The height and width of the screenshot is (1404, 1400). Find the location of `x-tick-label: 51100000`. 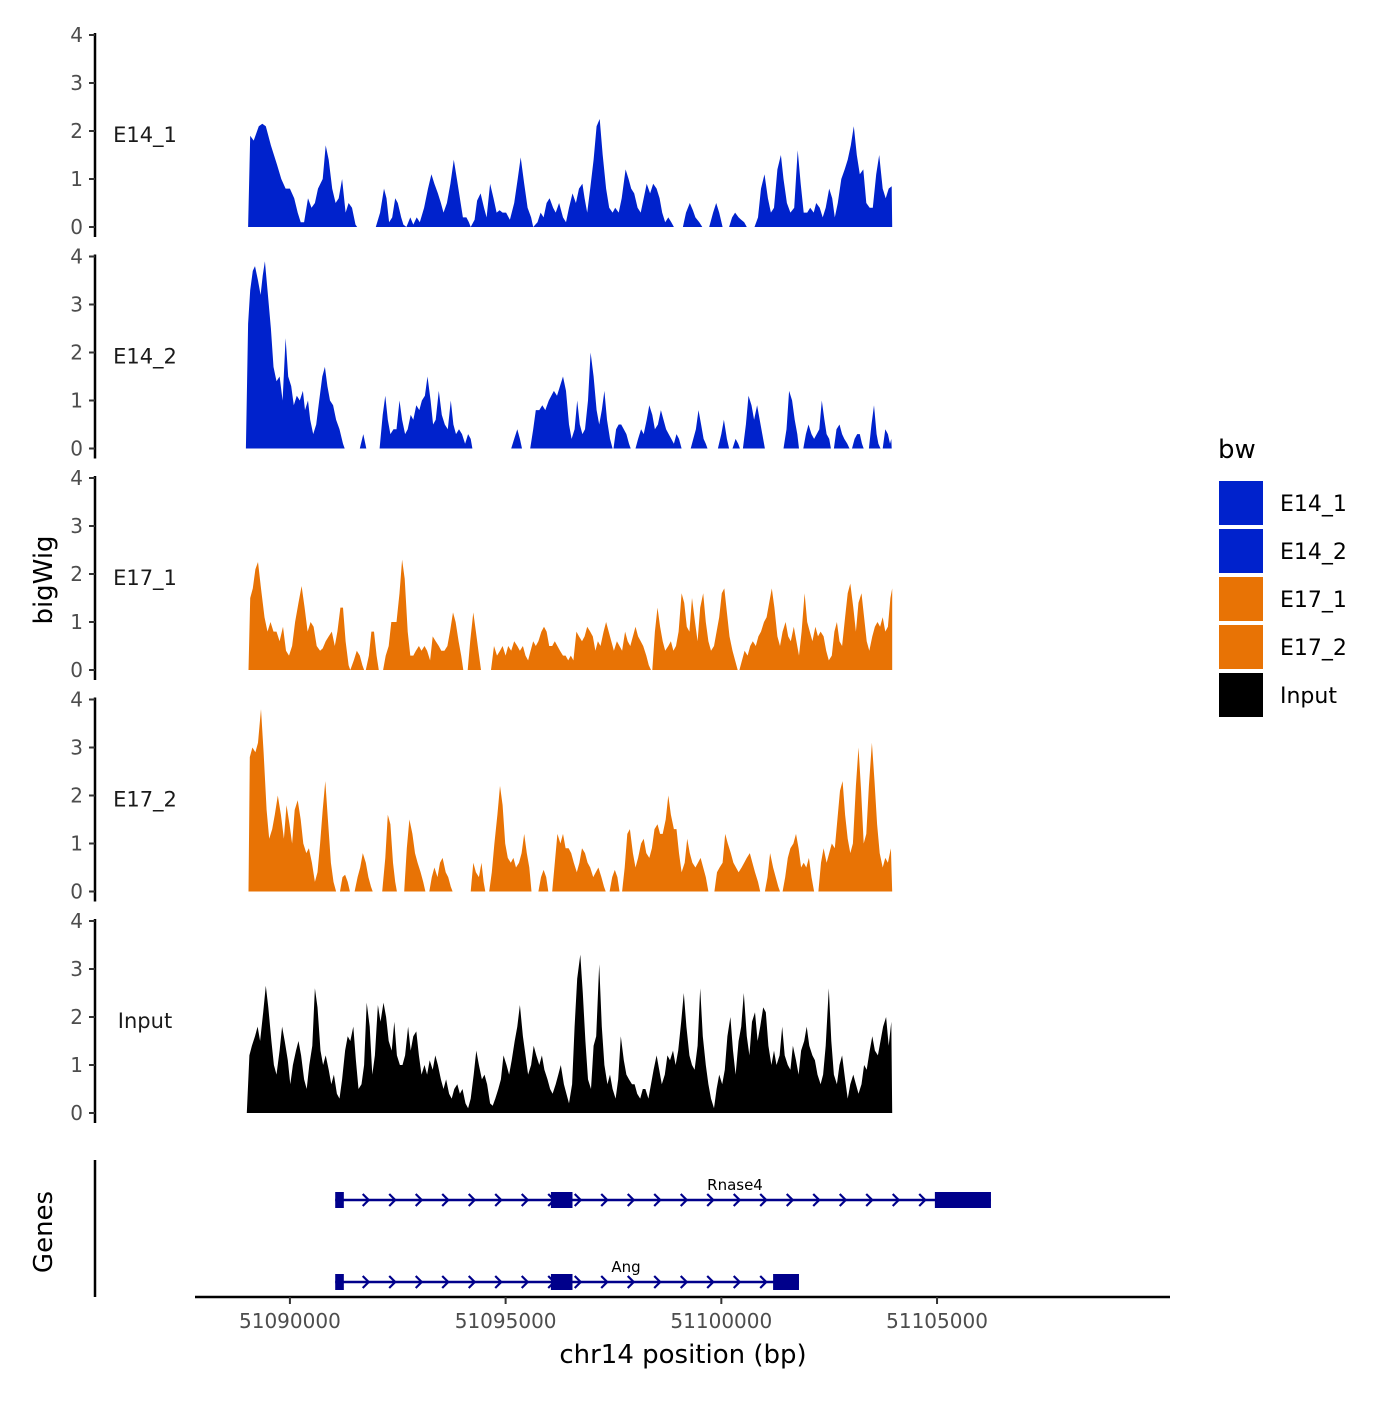

x-tick-label: 51100000 is located at coordinates (721, 1321).